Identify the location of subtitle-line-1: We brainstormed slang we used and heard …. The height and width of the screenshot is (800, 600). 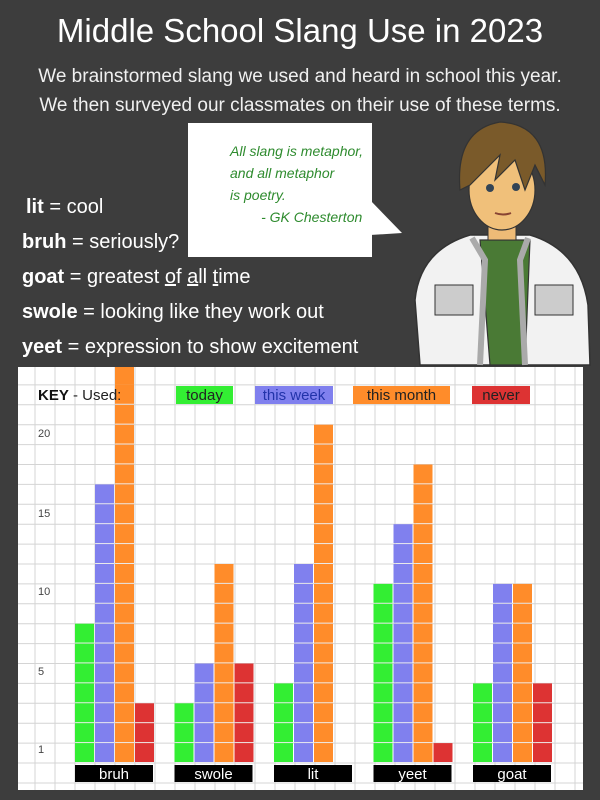
(300, 76).